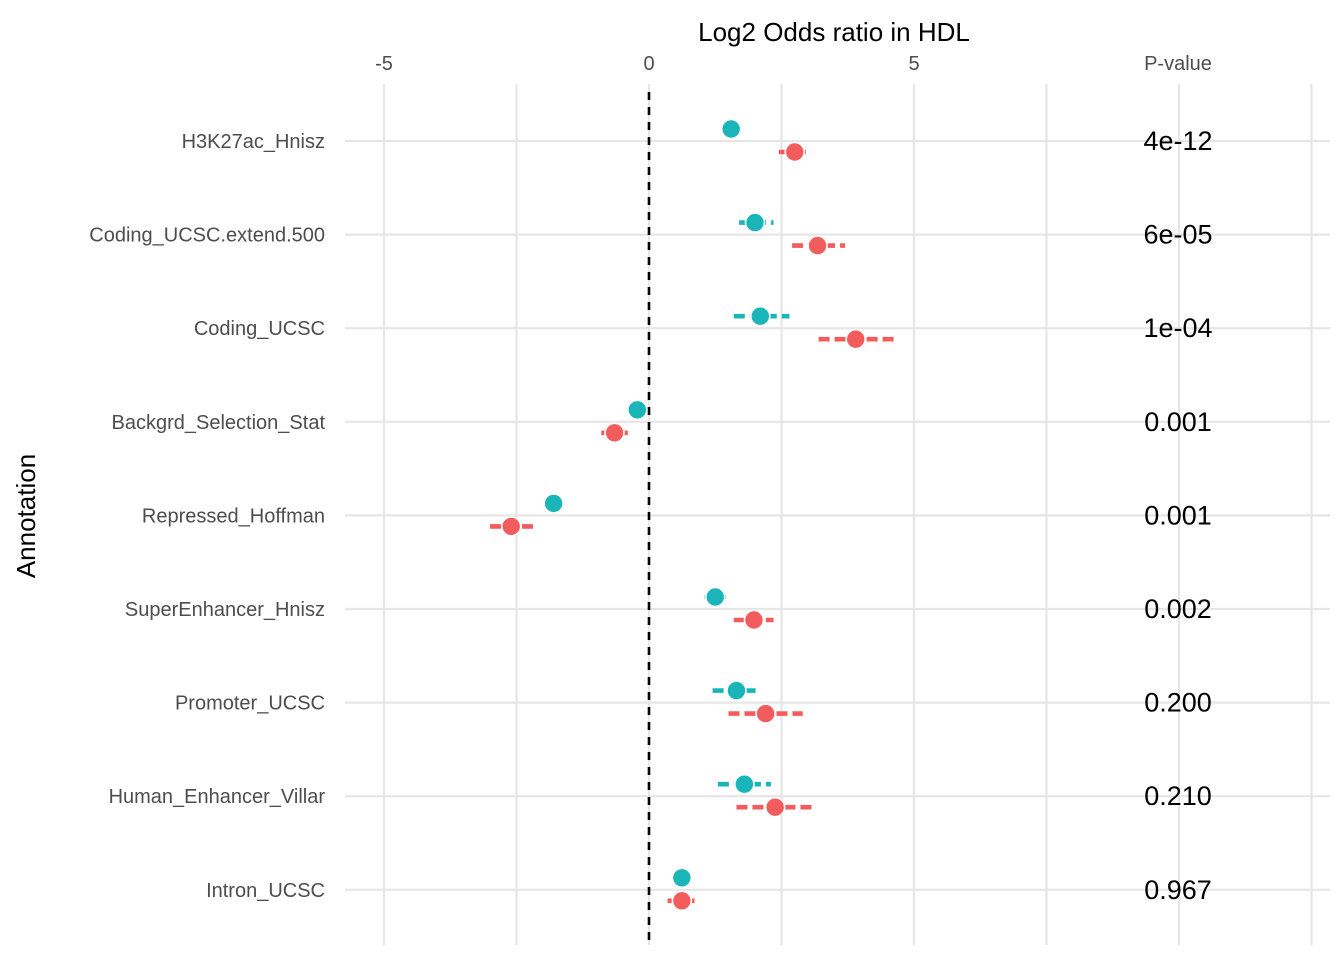 The image size is (1344, 960). What do you see at coordinates (233, 516) in the screenshot?
I see `annotation-label: Repressed_Hoffman` at bounding box center [233, 516].